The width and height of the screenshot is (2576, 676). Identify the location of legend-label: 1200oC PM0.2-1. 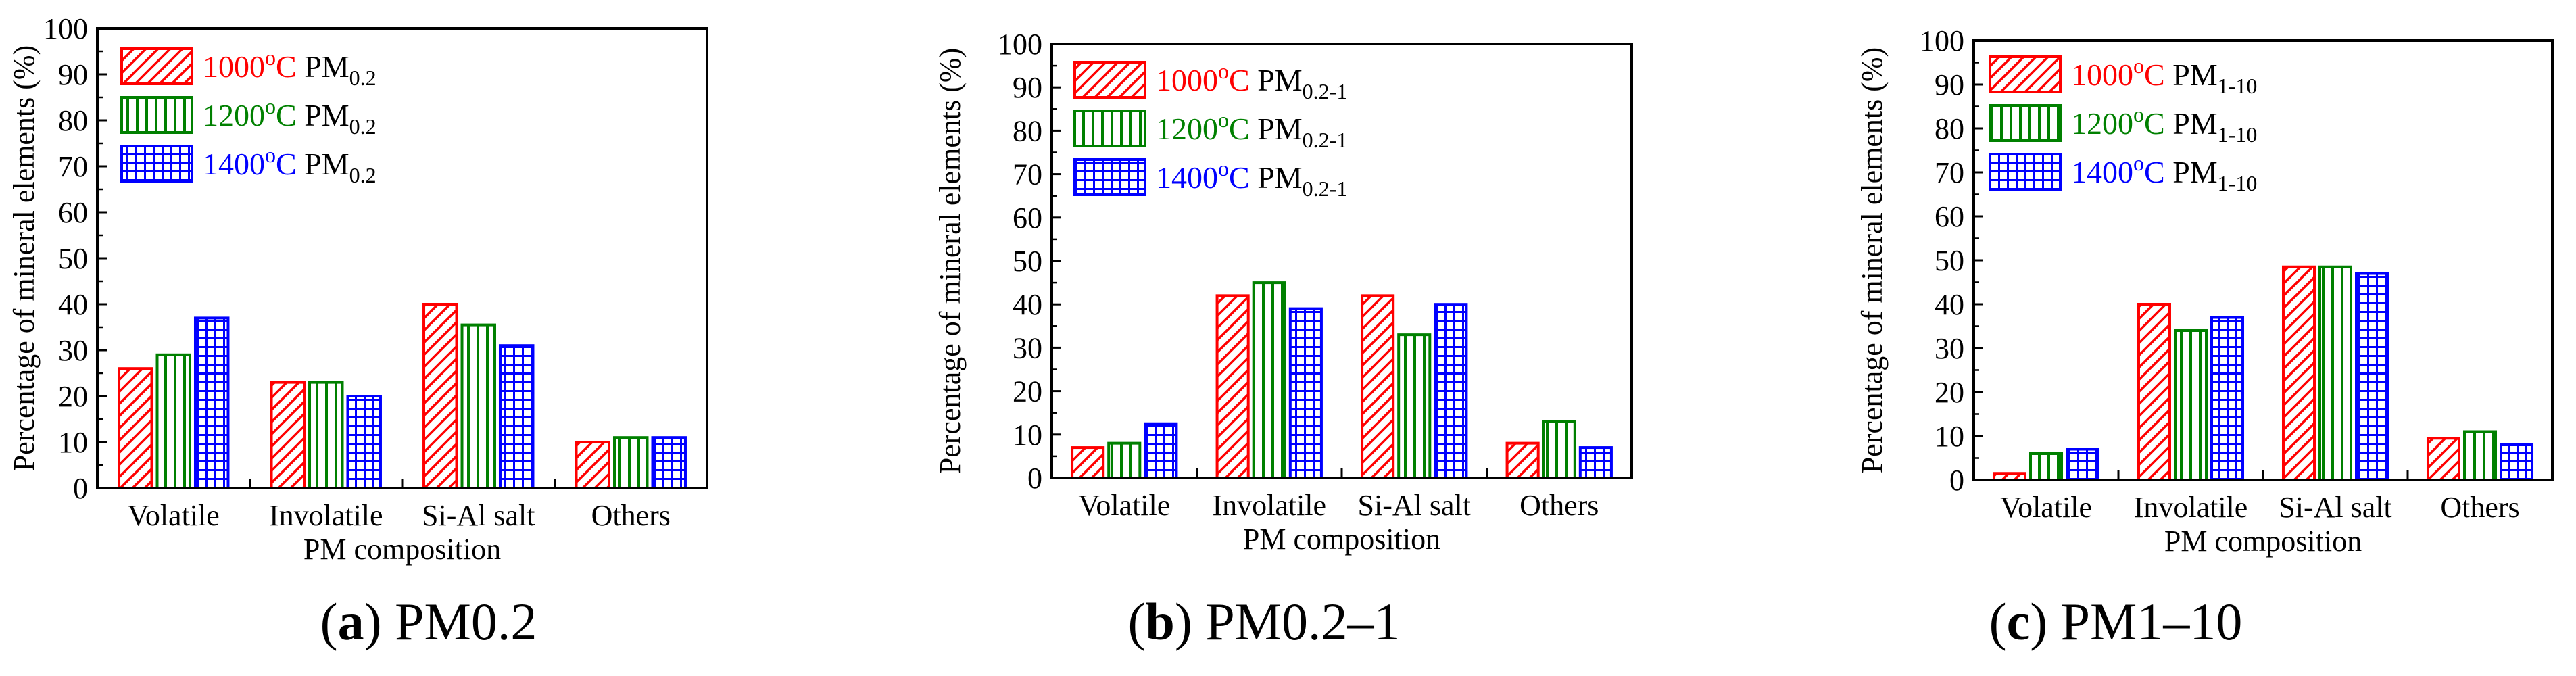
(1251, 129).